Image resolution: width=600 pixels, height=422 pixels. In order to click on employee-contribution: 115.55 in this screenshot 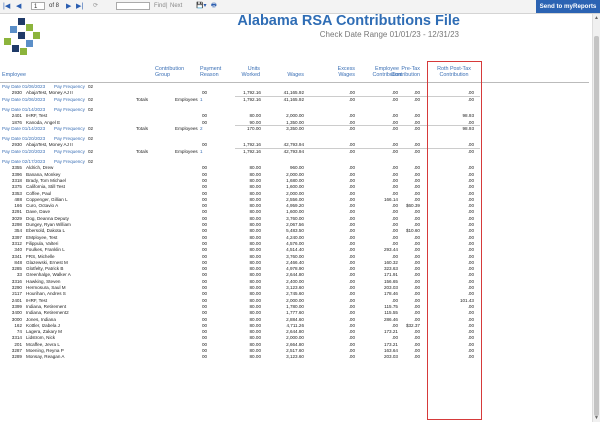, I will do `click(391, 313)`.